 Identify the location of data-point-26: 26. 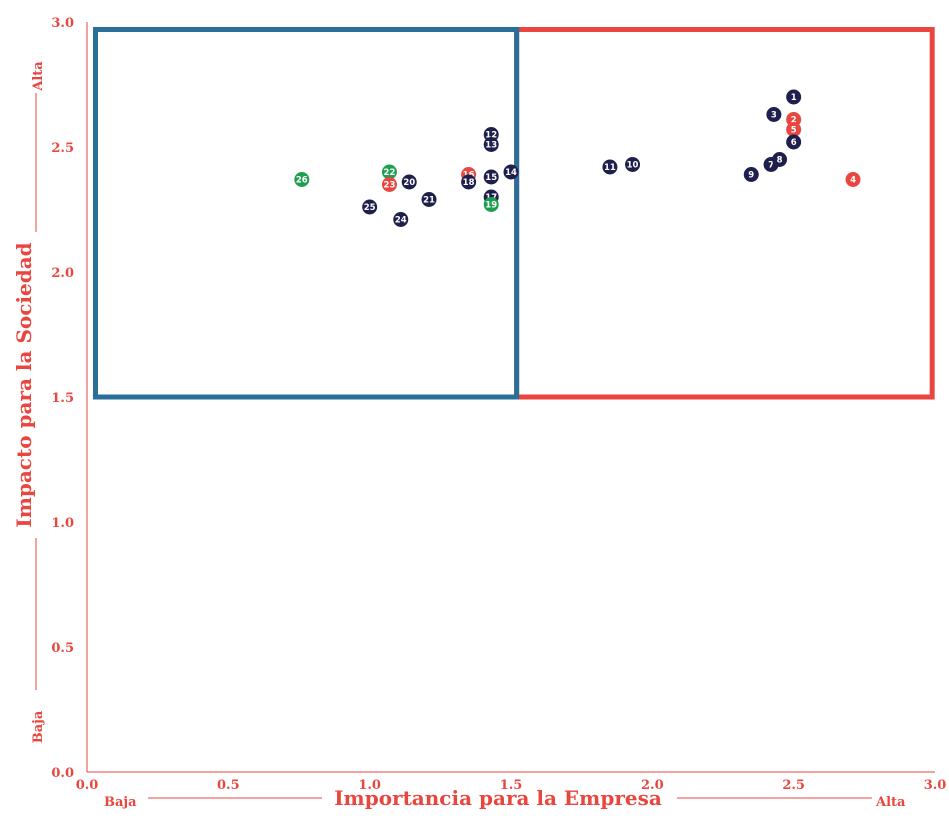
(302, 179).